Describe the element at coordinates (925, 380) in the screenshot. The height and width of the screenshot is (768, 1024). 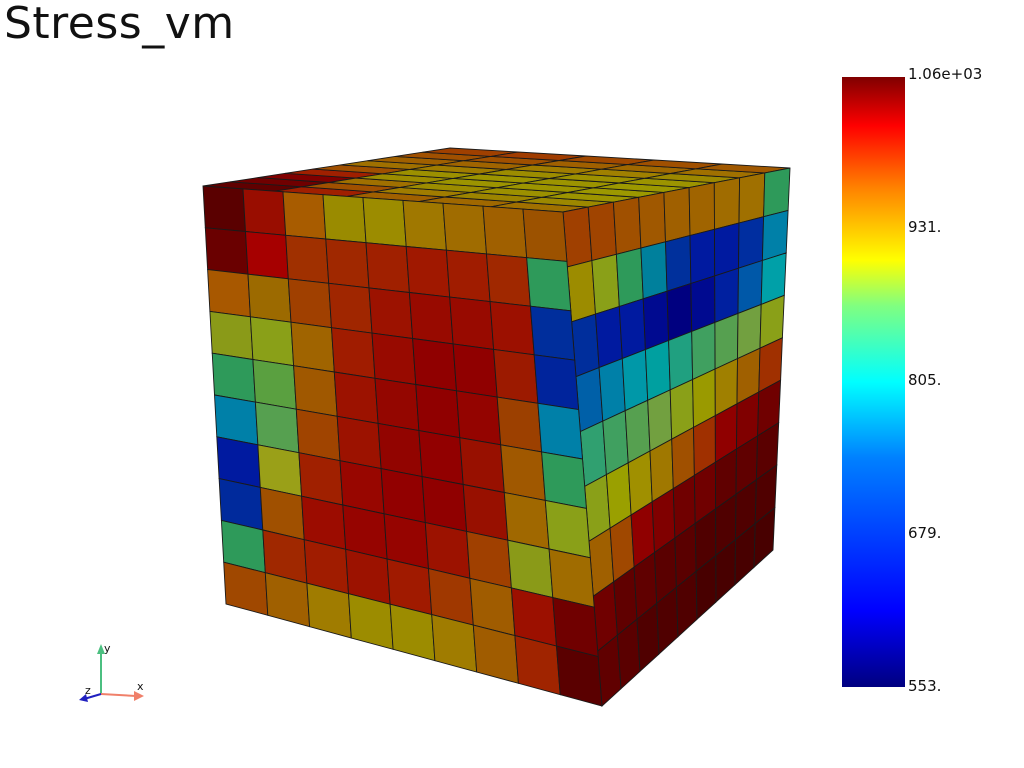
I see `colorbar-label-805: 805.` at that location.